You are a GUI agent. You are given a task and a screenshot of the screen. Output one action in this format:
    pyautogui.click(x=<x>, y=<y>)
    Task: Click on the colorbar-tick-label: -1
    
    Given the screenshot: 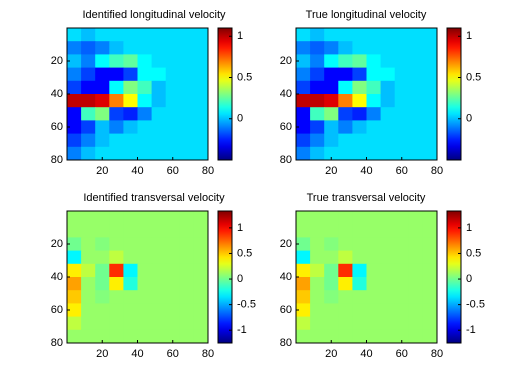 What is the action you would take?
    pyautogui.click(x=471, y=330)
    